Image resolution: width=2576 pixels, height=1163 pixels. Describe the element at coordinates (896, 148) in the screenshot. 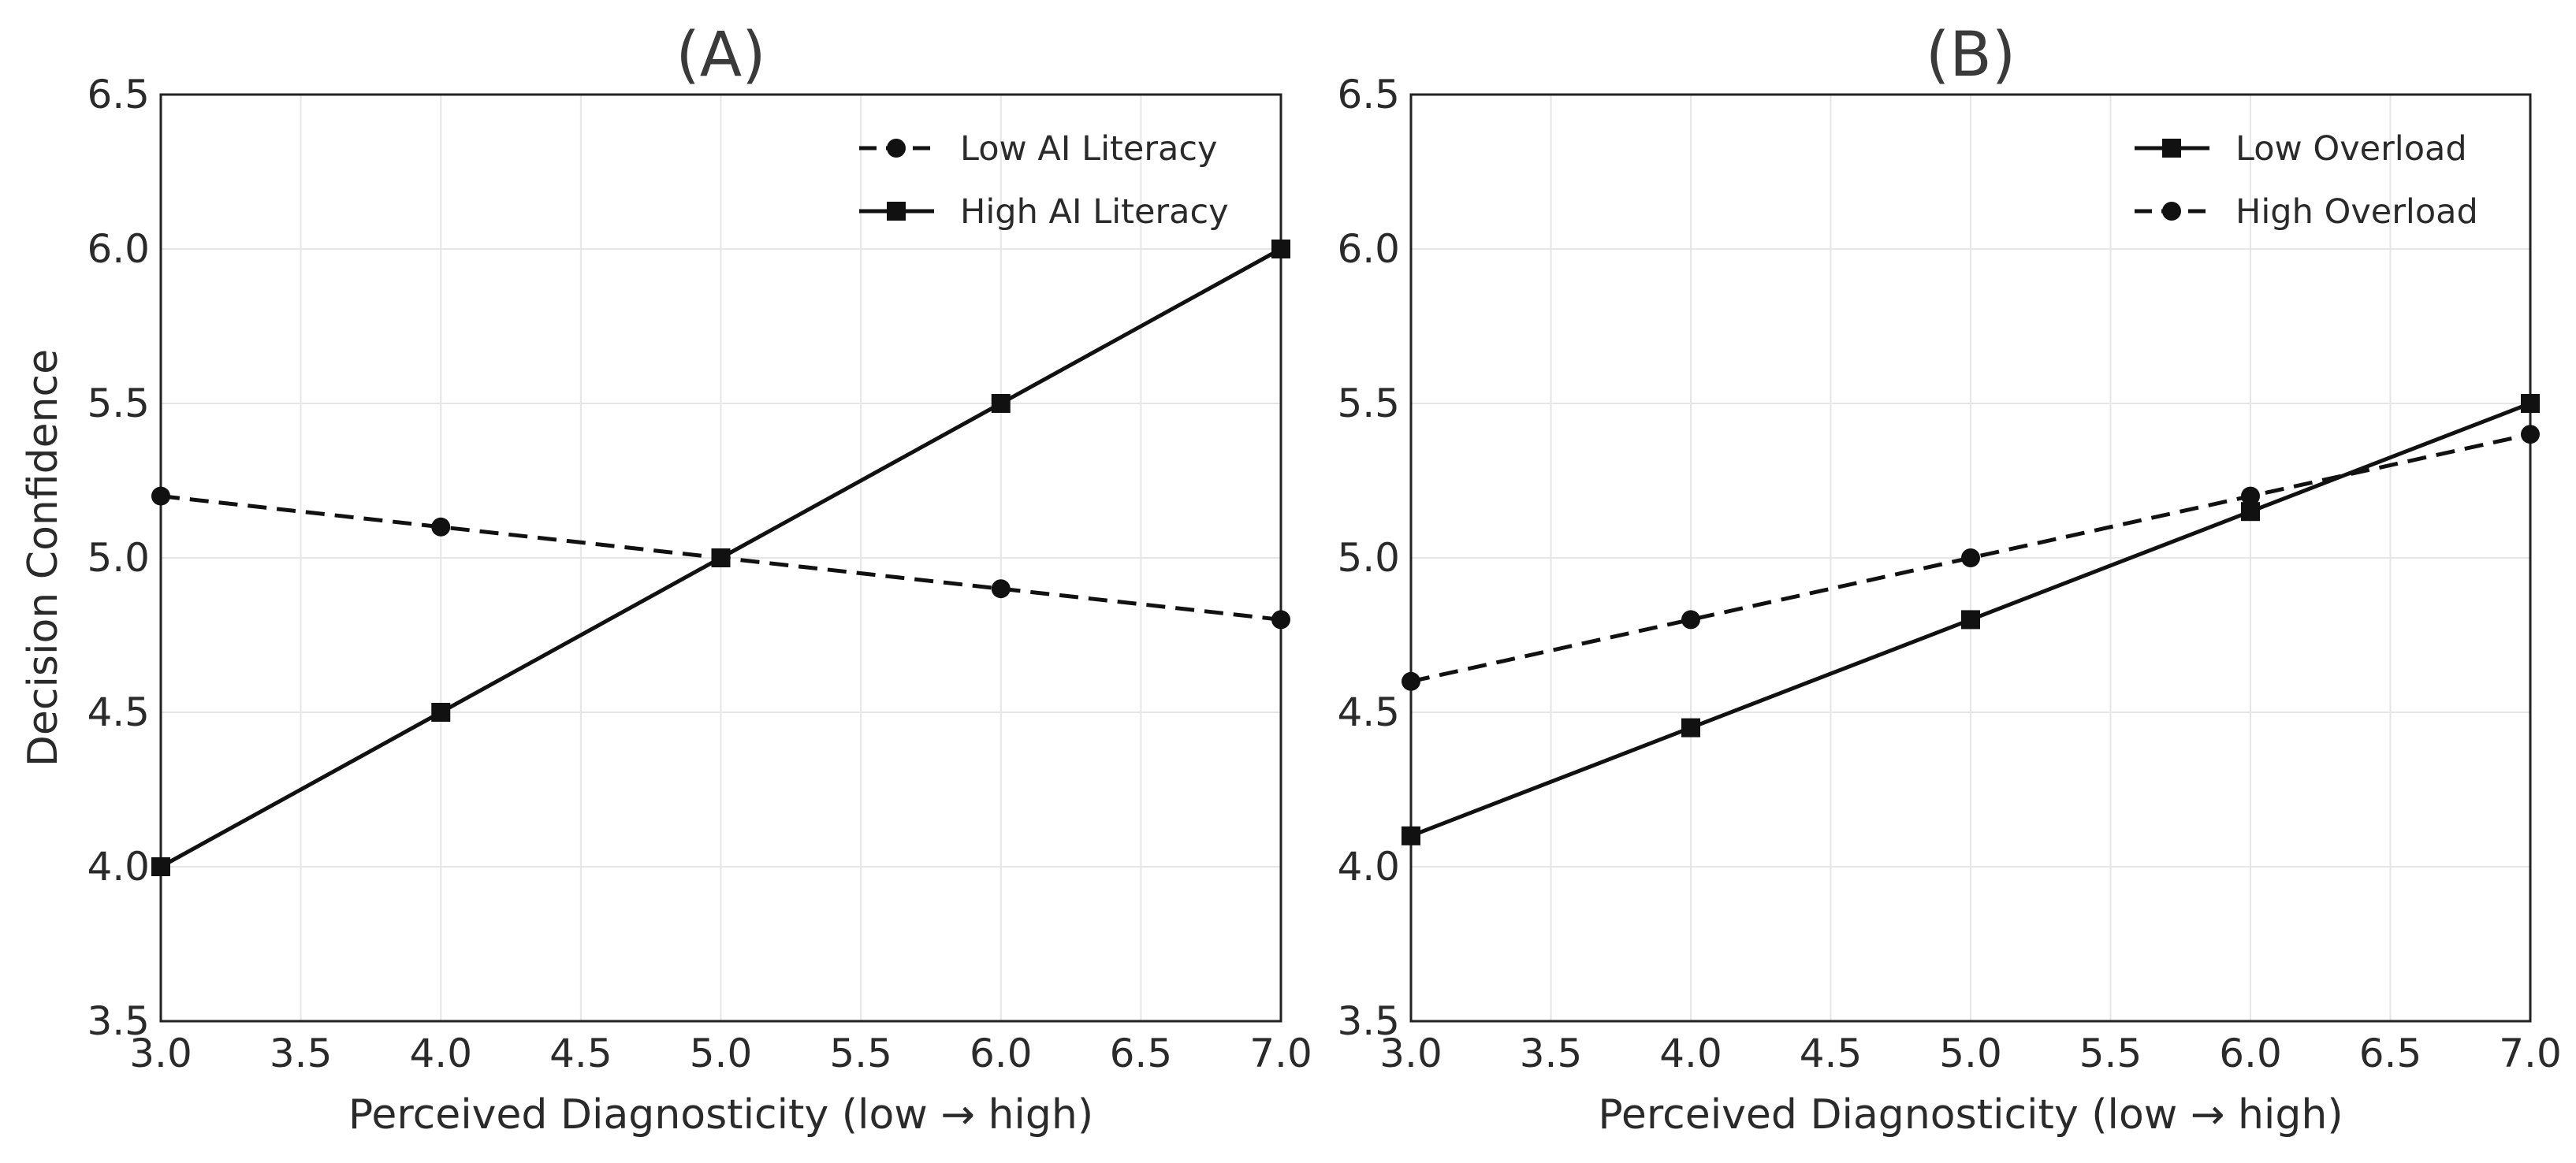

I see `legend-marker-low-ai-literacy` at that location.